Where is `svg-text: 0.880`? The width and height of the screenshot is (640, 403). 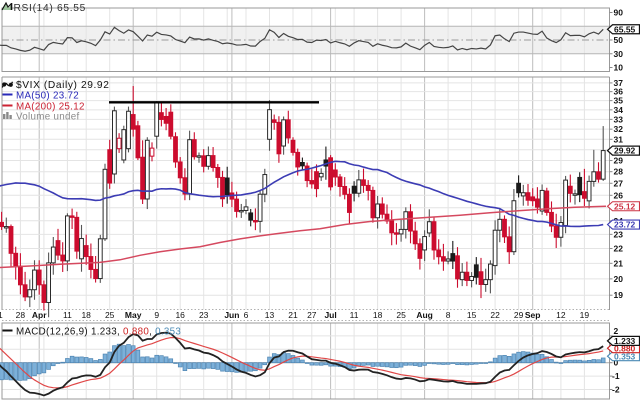 svg-text: 0.880 is located at coordinates (625, 348).